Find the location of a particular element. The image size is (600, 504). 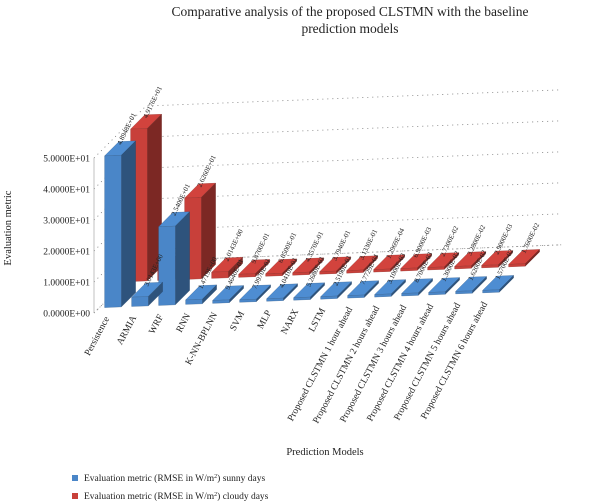

bar-sunny-7-front is located at coordinates (302, 298).